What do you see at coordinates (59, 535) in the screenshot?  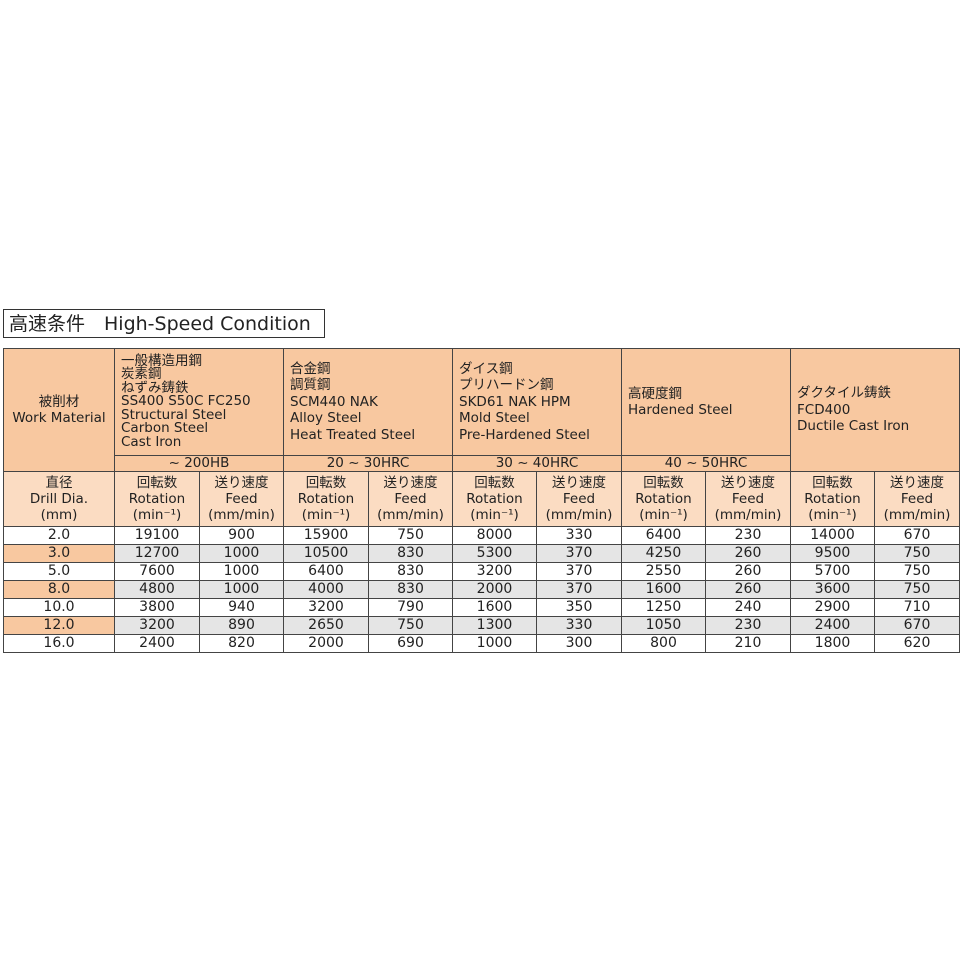 I see `drill-dia-cell: 2.0` at bounding box center [59, 535].